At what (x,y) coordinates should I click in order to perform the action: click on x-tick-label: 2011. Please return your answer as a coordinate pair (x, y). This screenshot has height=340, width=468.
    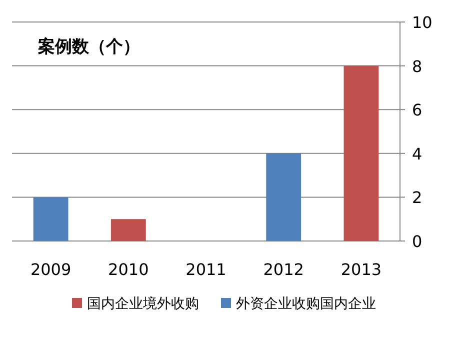
    Looking at the image, I should click on (206, 269).